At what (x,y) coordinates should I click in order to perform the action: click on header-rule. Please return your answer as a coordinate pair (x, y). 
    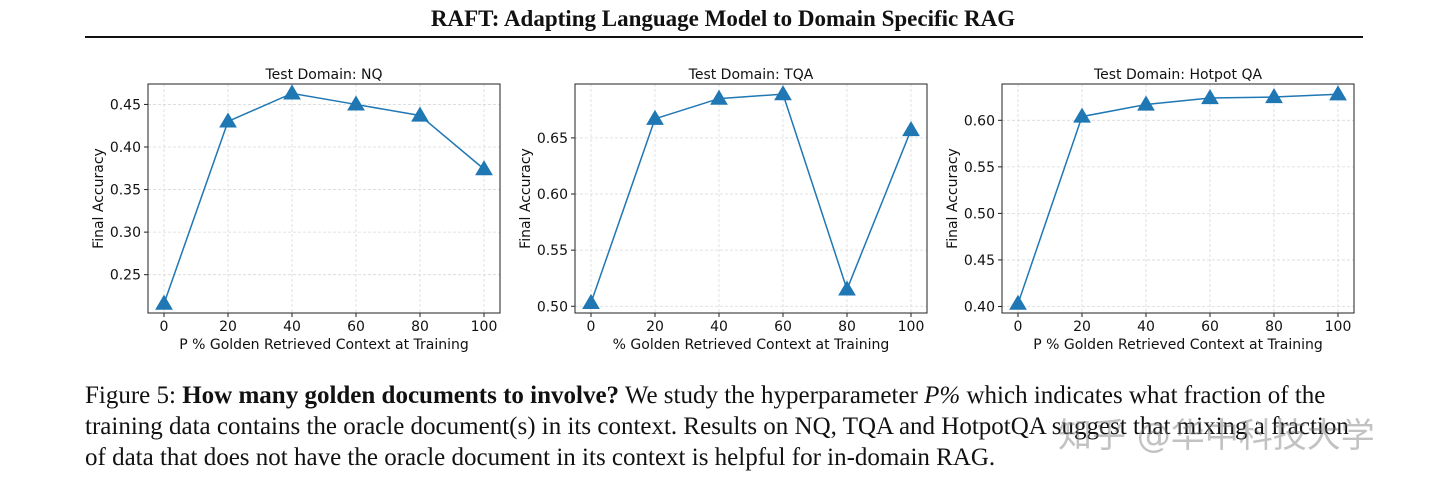
    Looking at the image, I should click on (724, 37).